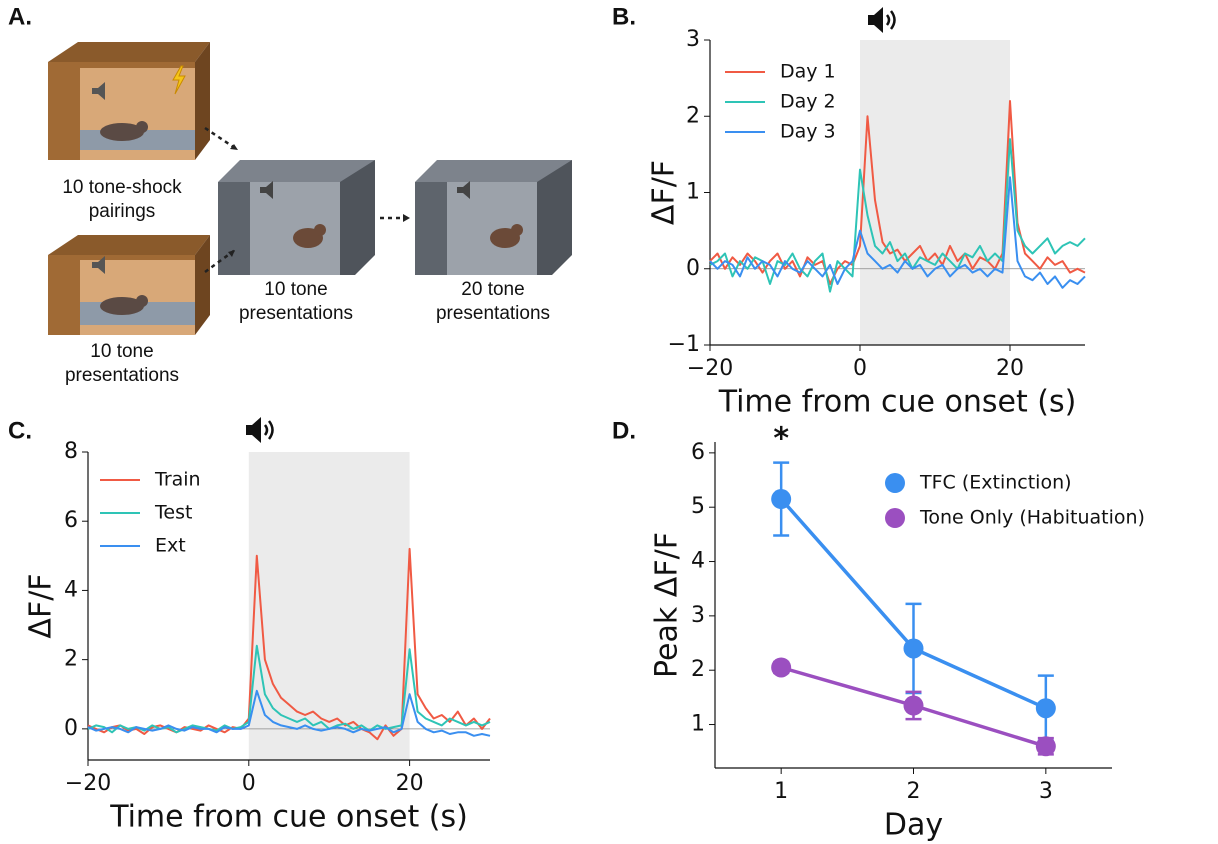 This screenshot has width=1218, height=844. What do you see at coordinates (170, 546) in the screenshot?
I see `legend-label: Ext` at bounding box center [170, 546].